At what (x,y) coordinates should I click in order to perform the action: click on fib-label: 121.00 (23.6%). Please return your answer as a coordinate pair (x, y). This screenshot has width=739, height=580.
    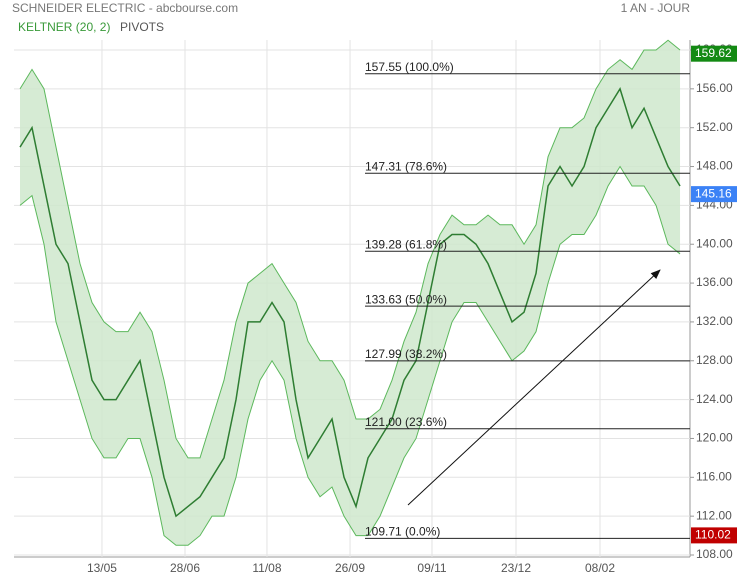
    Looking at the image, I should click on (406, 422).